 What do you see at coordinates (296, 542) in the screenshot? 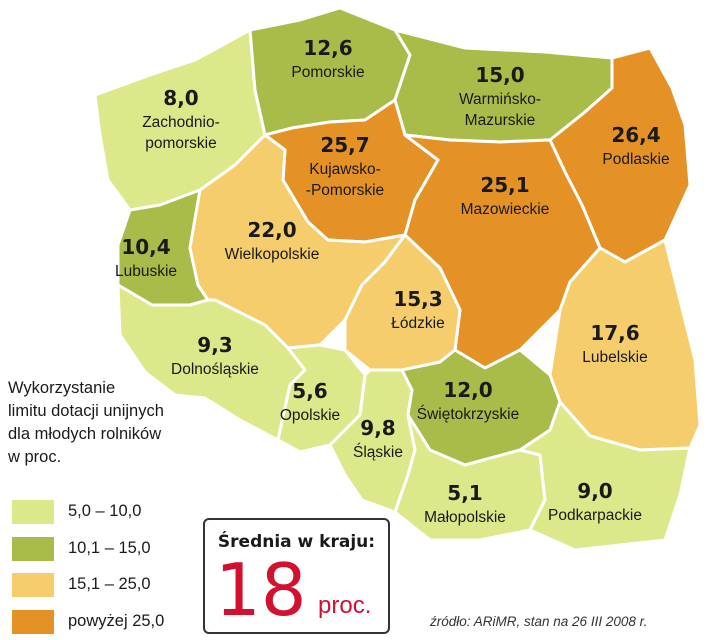
I see `average-label: Średnia w kraju:` at bounding box center [296, 542].